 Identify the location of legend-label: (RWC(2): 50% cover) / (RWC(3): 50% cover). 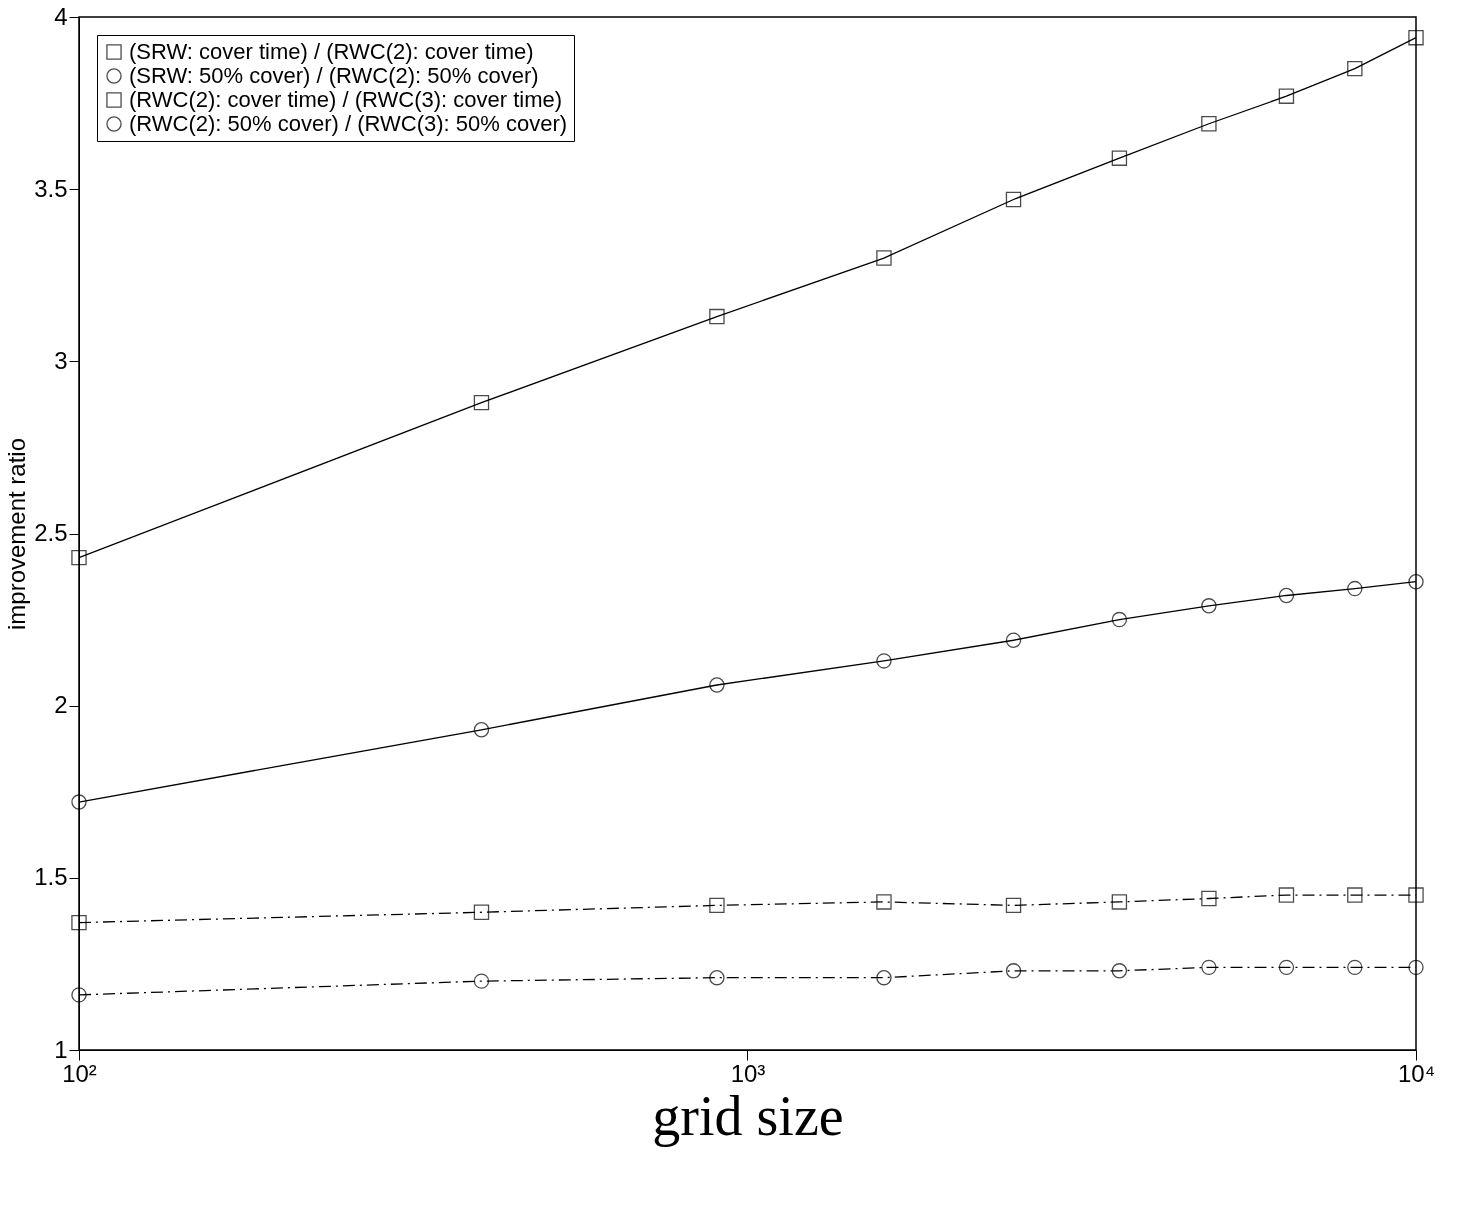
(348, 123).